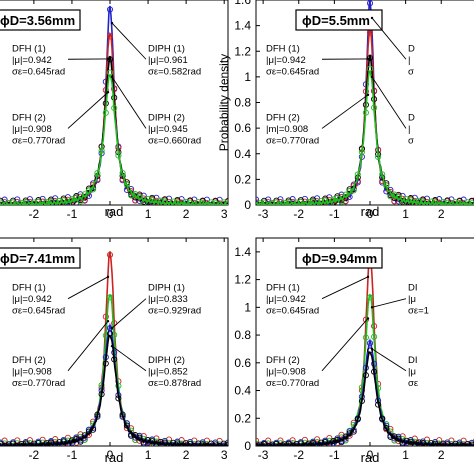 The width and height of the screenshot is (474, 474). Describe the element at coordinates (224, 214) in the screenshot. I see `x-tick-label: 3` at that location.